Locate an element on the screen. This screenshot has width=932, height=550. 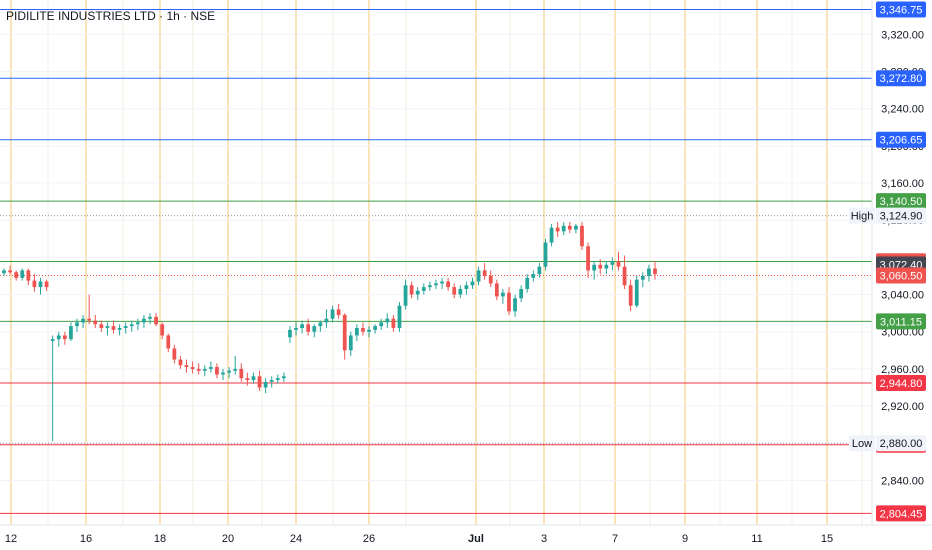
chart-title: PIDILITE INDUSTRIES LTD · 1h · NSE is located at coordinates (110, 16).